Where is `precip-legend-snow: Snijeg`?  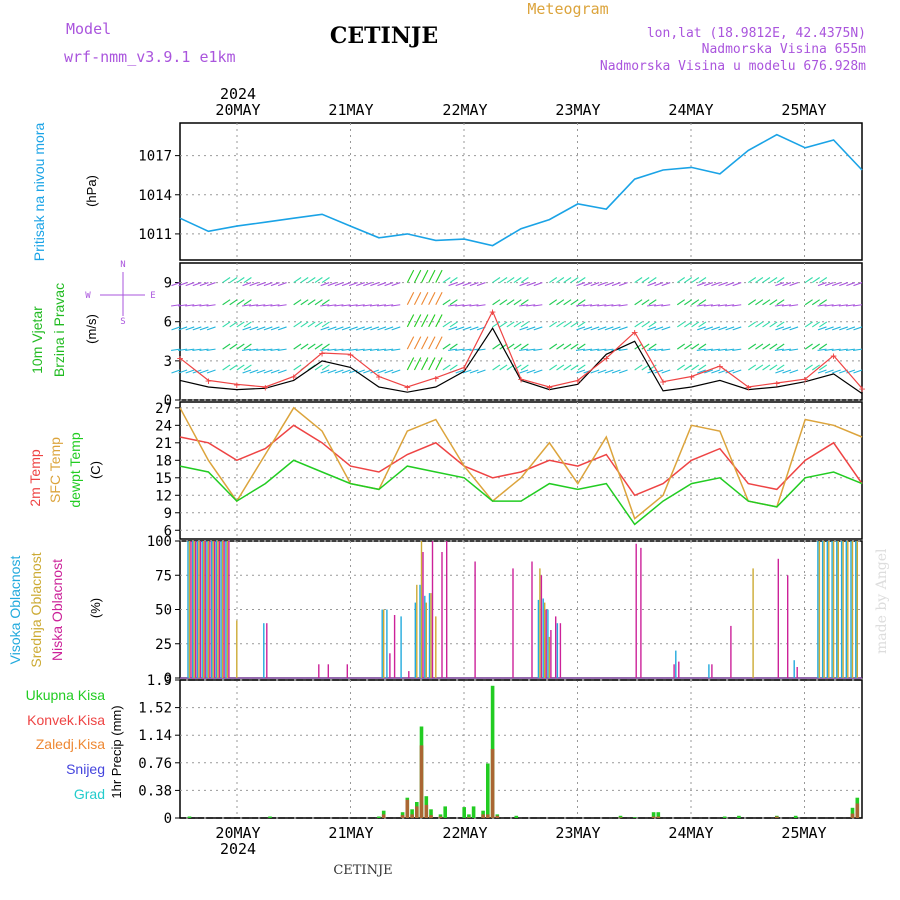
precip-legend-snow: Snijeg is located at coordinates (85, 769).